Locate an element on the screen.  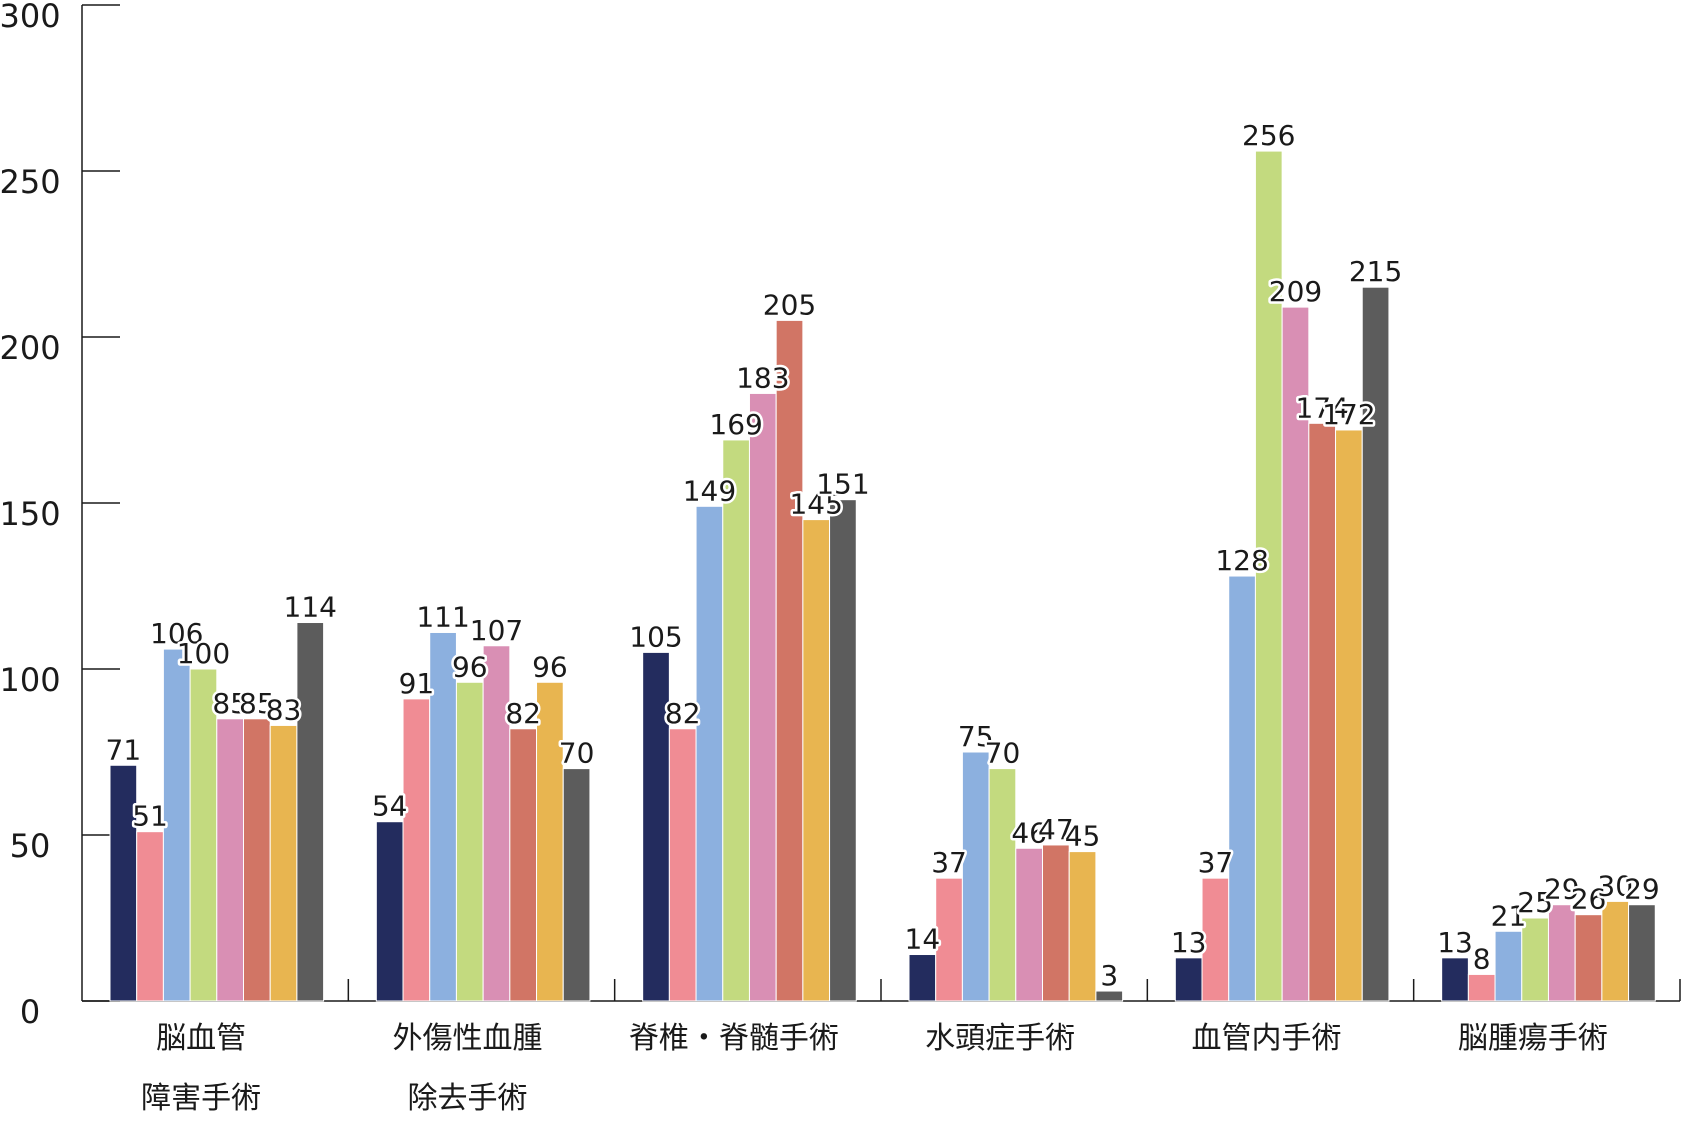
category-label: 脊椎・脊髄手術 is located at coordinates (734, 1038).